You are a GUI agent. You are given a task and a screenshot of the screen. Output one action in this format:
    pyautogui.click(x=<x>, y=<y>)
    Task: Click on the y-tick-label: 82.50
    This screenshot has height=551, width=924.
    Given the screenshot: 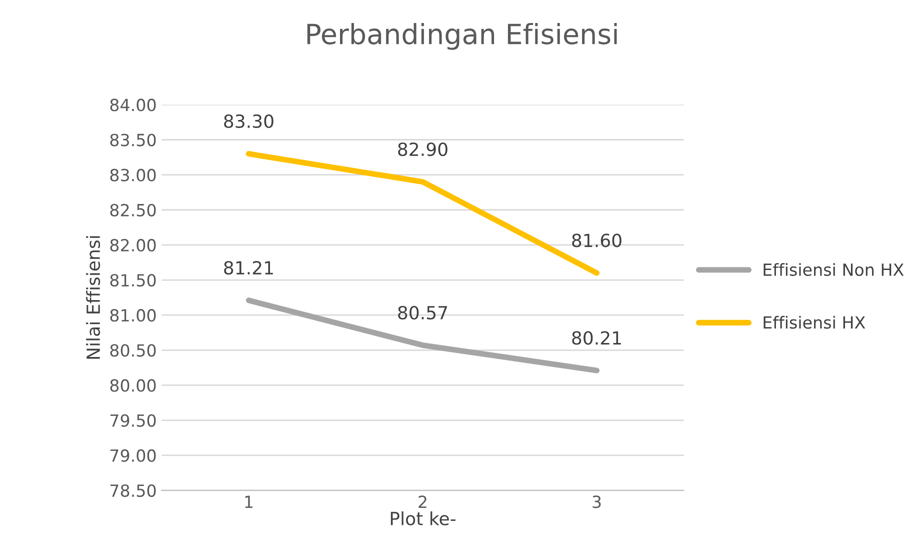 What is the action you would take?
    pyautogui.click(x=133, y=210)
    